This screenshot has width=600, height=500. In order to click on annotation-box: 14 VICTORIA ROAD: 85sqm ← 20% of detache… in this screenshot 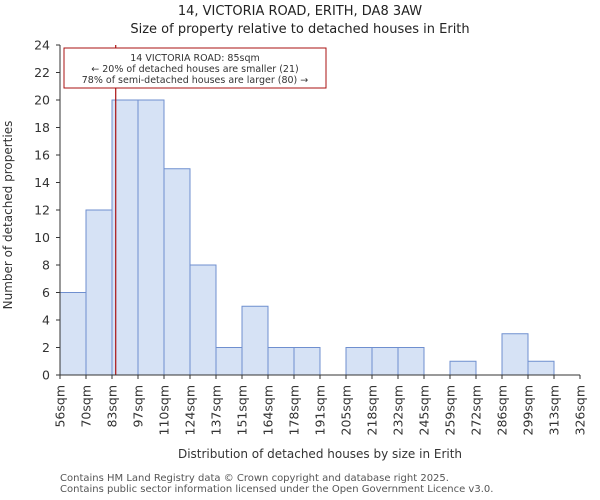, I will do `click(195, 68)`.